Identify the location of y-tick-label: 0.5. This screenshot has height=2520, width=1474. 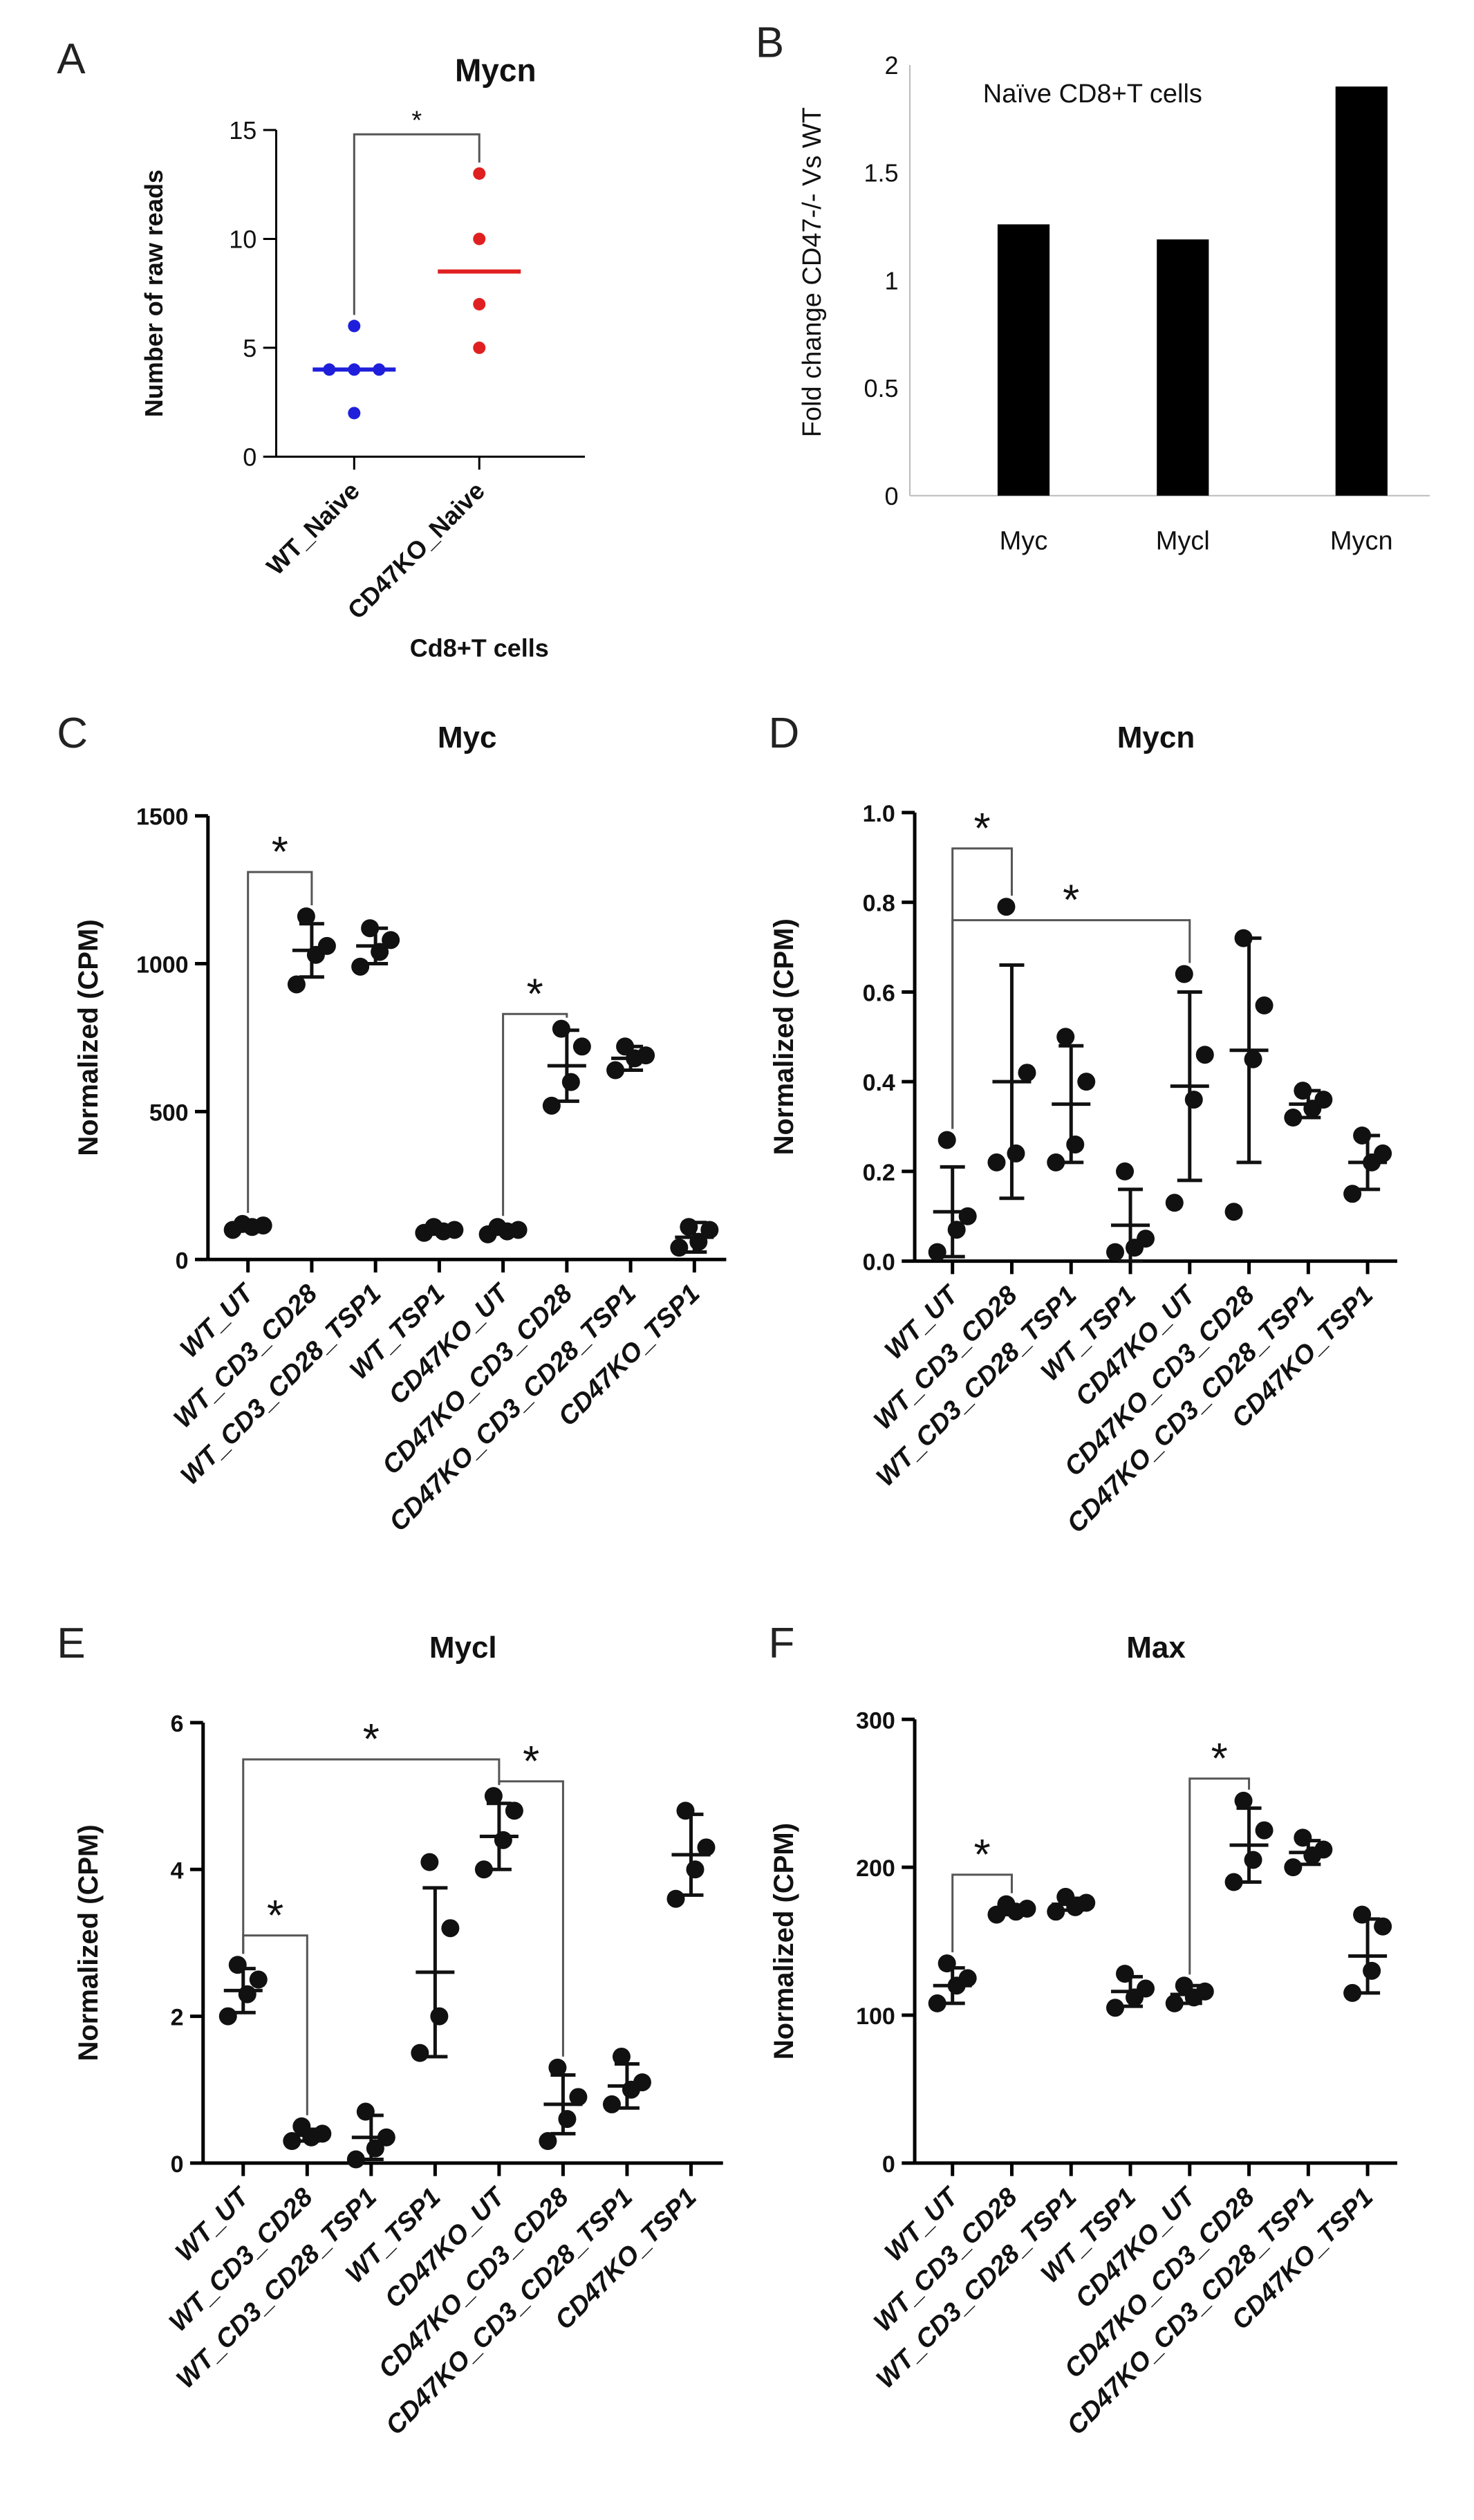
(881, 388).